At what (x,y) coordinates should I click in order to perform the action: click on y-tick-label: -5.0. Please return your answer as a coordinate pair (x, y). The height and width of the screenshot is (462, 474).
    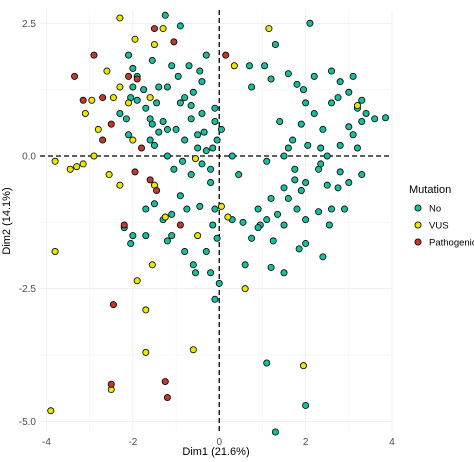
    Looking at the image, I should click on (28, 422).